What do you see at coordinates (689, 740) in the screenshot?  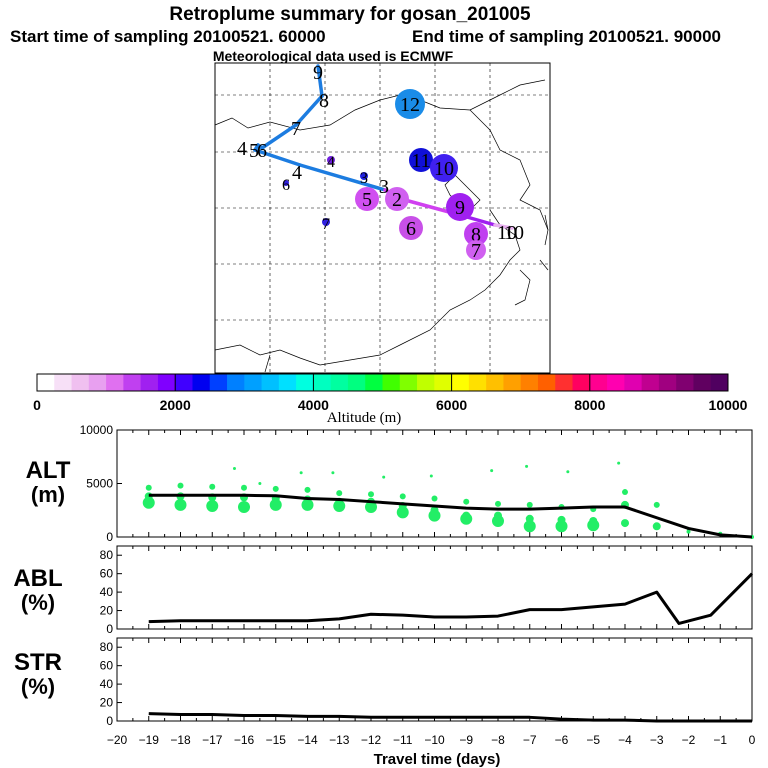 I see `x-tick-label: −2` at bounding box center [689, 740].